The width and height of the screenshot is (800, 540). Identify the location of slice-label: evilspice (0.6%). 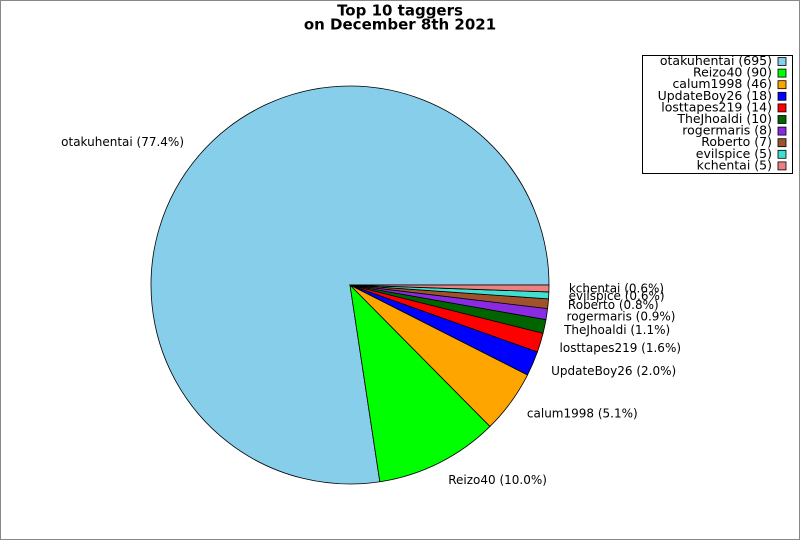
(617, 296).